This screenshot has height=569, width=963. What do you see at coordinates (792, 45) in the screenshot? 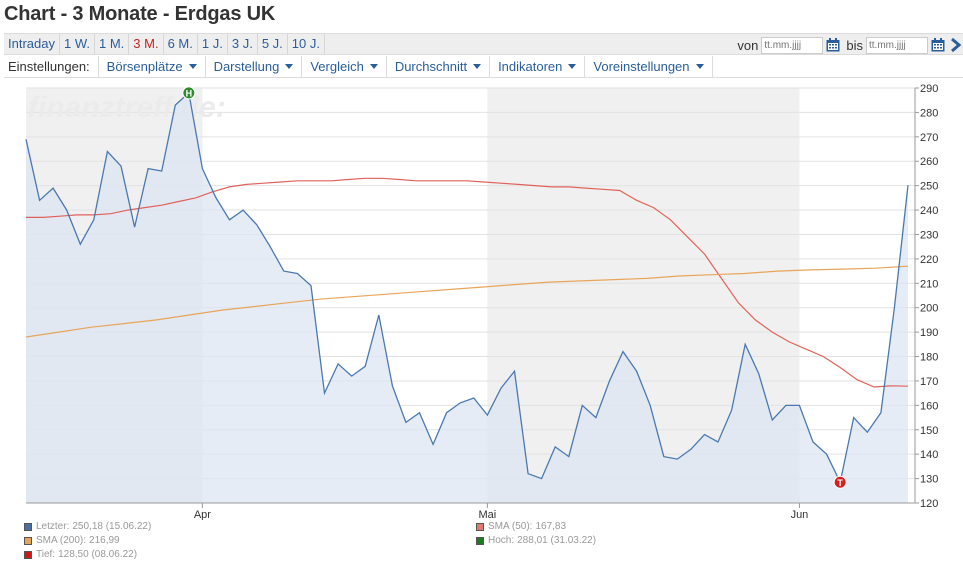
I see `from-date-input` at bounding box center [792, 45].